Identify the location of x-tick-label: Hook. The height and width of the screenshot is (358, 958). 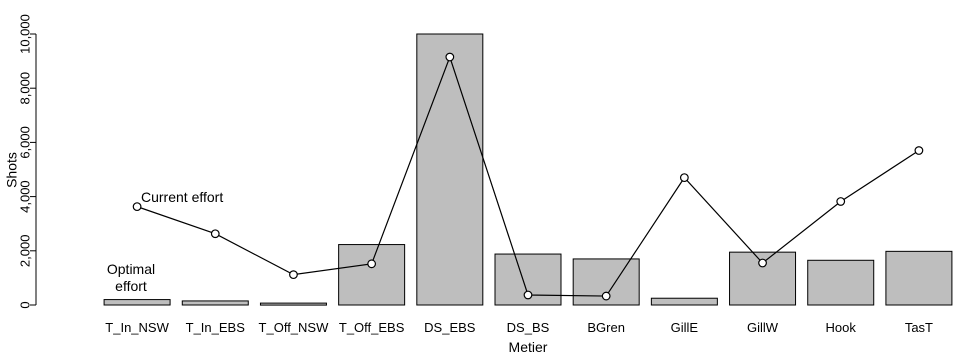
(841, 327).